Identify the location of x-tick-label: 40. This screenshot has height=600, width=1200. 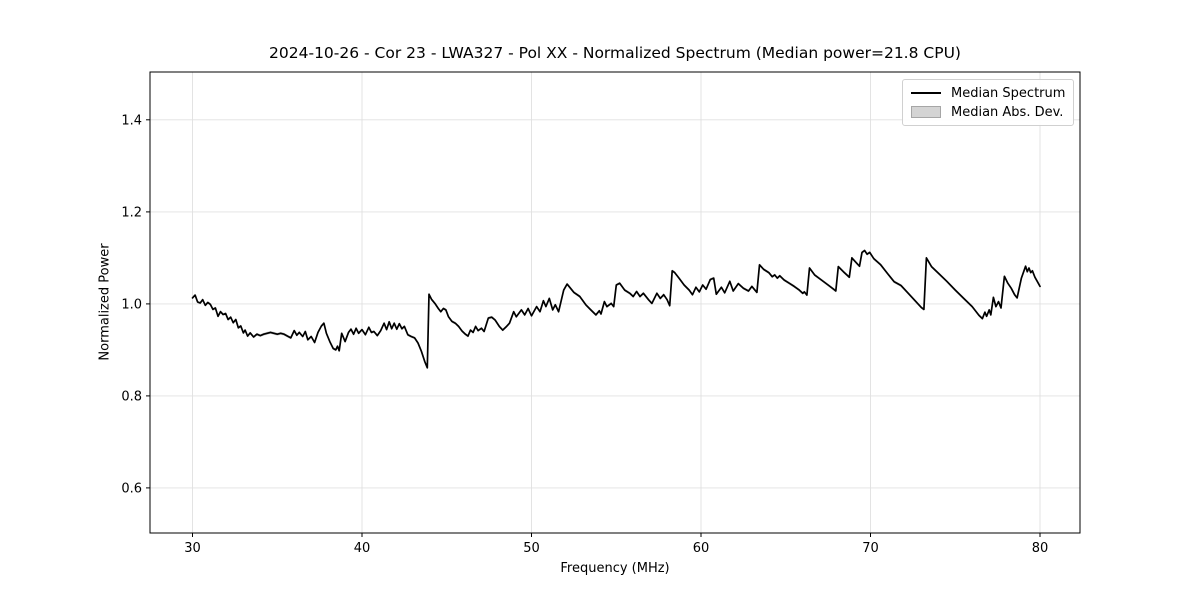
(362, 548).